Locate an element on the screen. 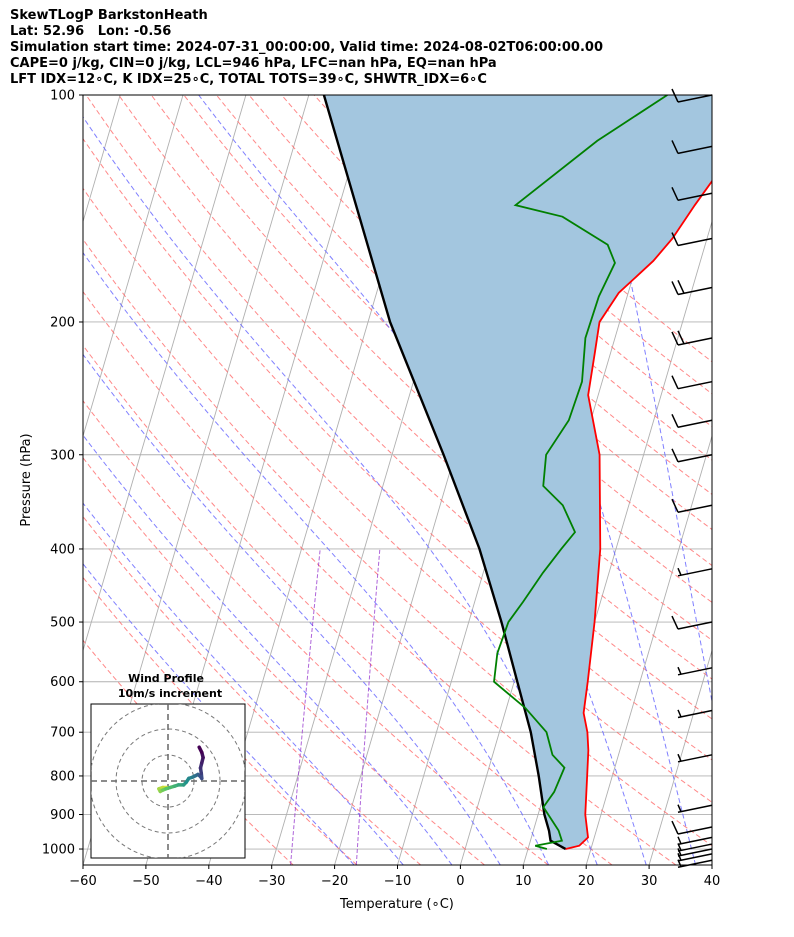 This screenshot has width=794, height=937. y-tick-label: 900 is located at coordinates (62, 815).